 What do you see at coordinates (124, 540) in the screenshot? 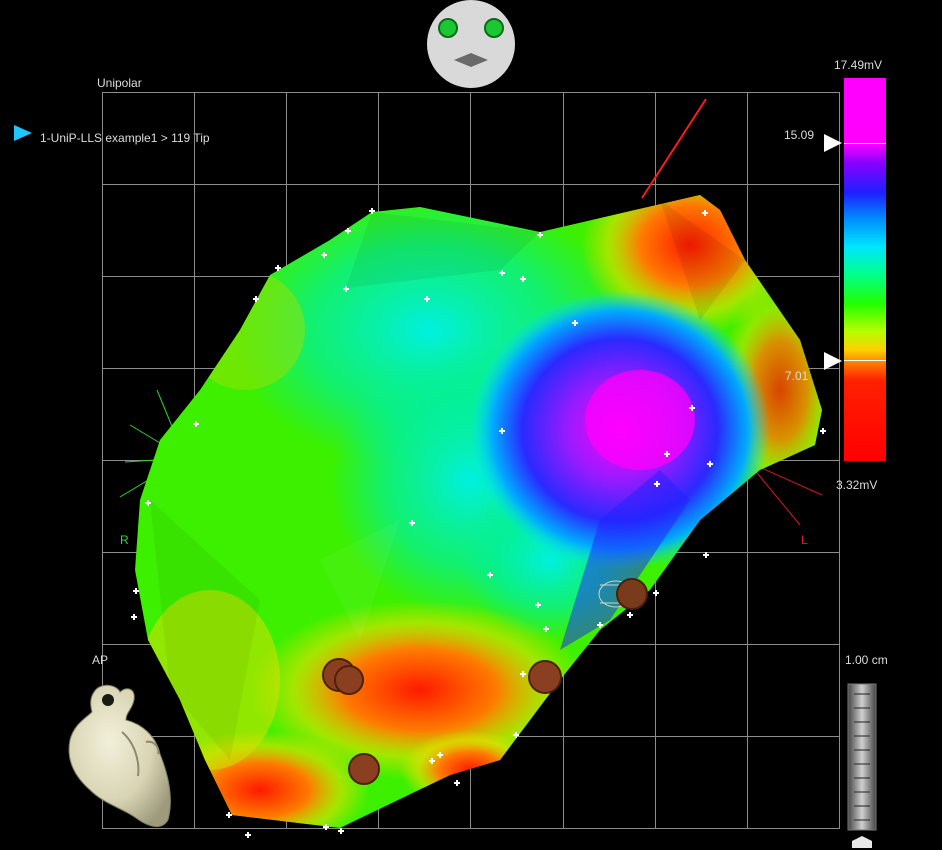
I see `right-axis-label: R` at bounding box center [124, 540].